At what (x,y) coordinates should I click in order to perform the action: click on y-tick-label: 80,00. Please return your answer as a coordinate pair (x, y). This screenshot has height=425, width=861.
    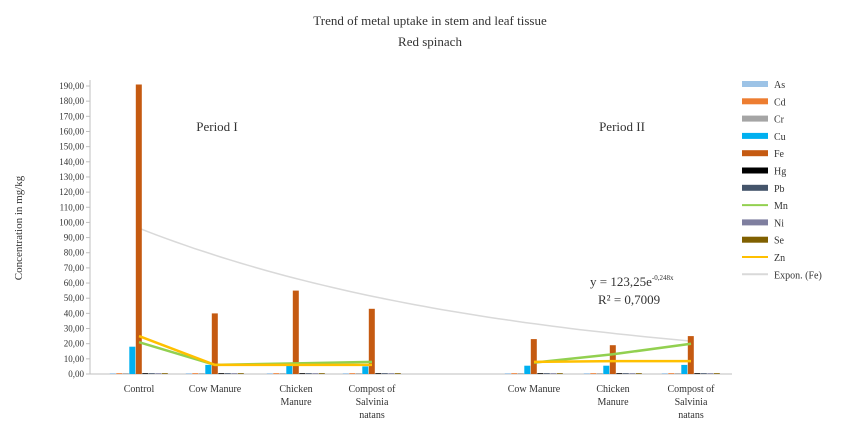
    Looking at the image, I should click on (74, 253).